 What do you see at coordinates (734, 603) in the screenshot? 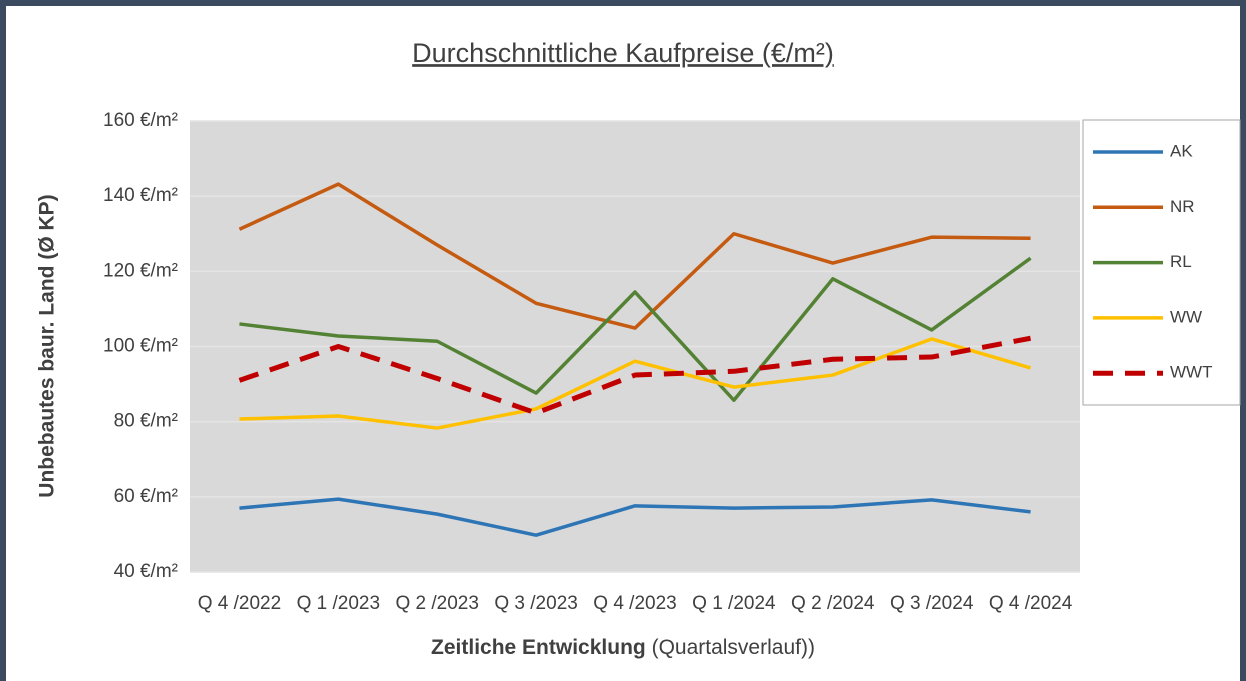
I see `x-tick-label: Q 1 /2024` at bounding box center [734, 603].